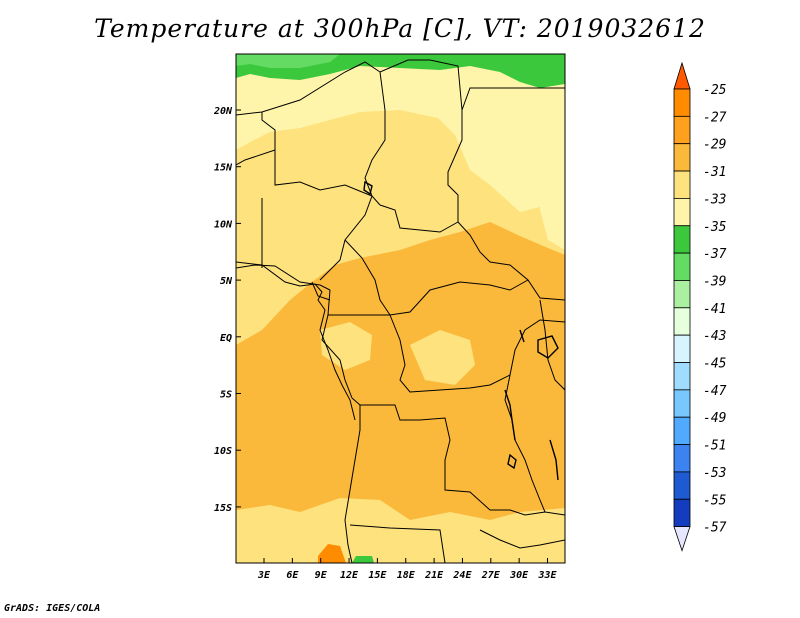 This screenshot has height=618, width=800. I want to click on zone-pocket-south, so click(400, 530).